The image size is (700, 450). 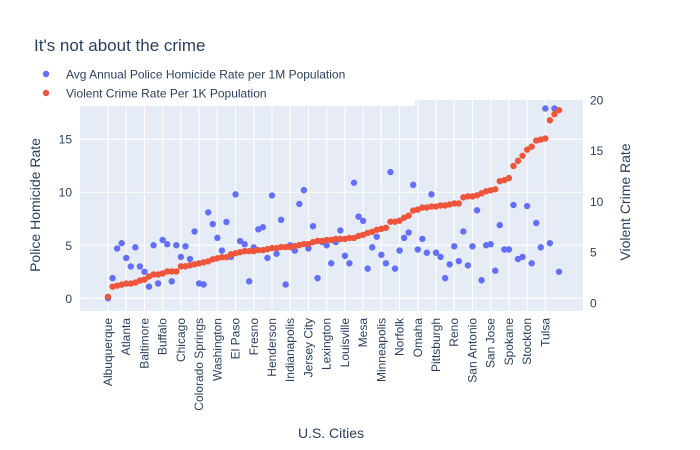 I want to click on y2-axis-ticks: 0 5 10 15 20, so click(x=597, y=202).